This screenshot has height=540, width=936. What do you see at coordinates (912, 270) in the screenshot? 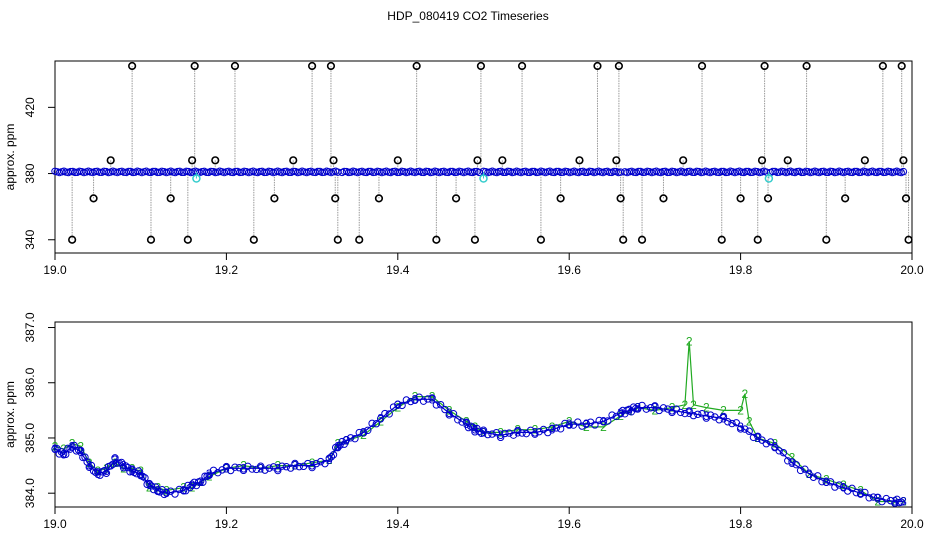
I see `x-tick-label: 20.0` at bounding box center [912, 270].